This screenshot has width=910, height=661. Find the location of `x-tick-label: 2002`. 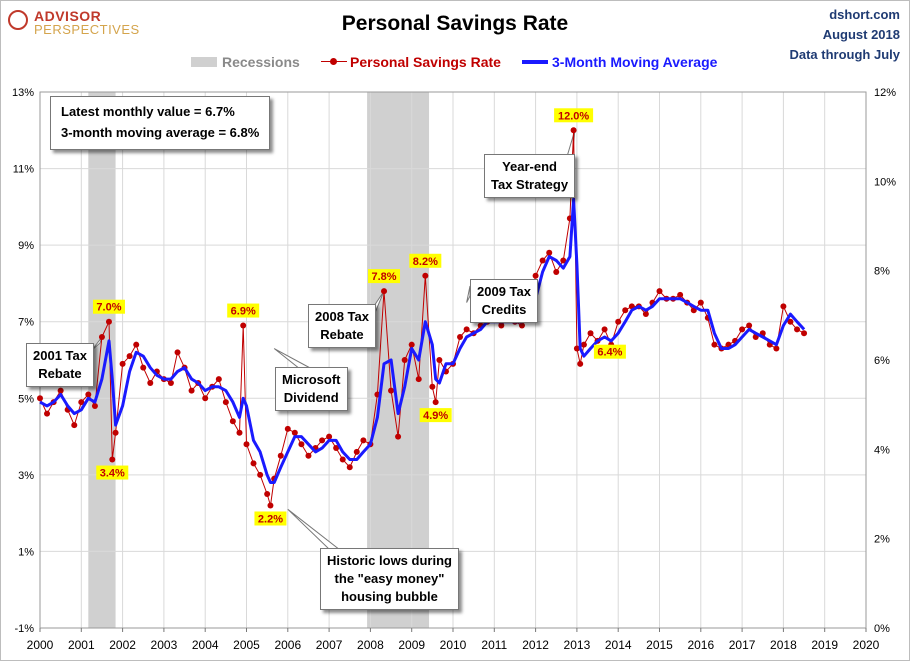

x-tick-label: 2002 is located at coordinates (122, 645).